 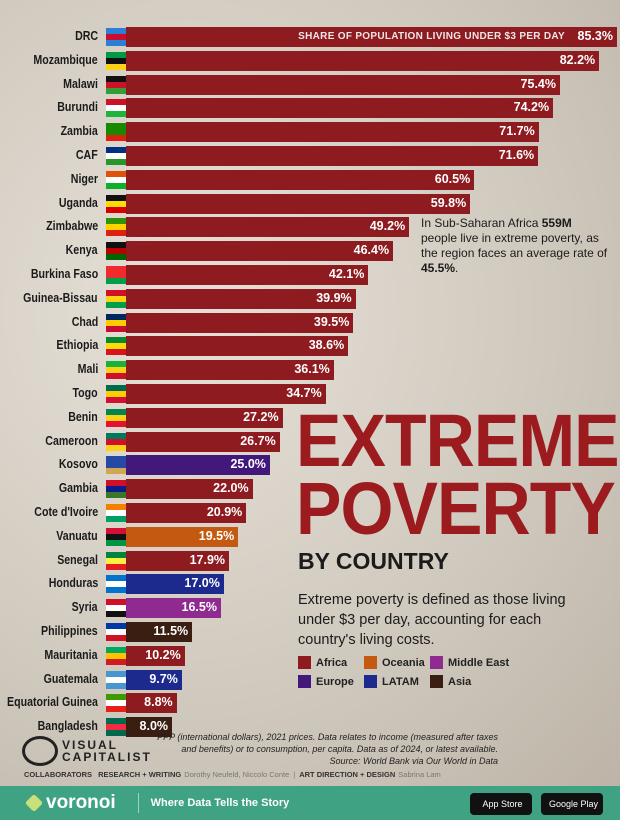 I want to click on bar: 60.5%, so click(x=300, y=179).